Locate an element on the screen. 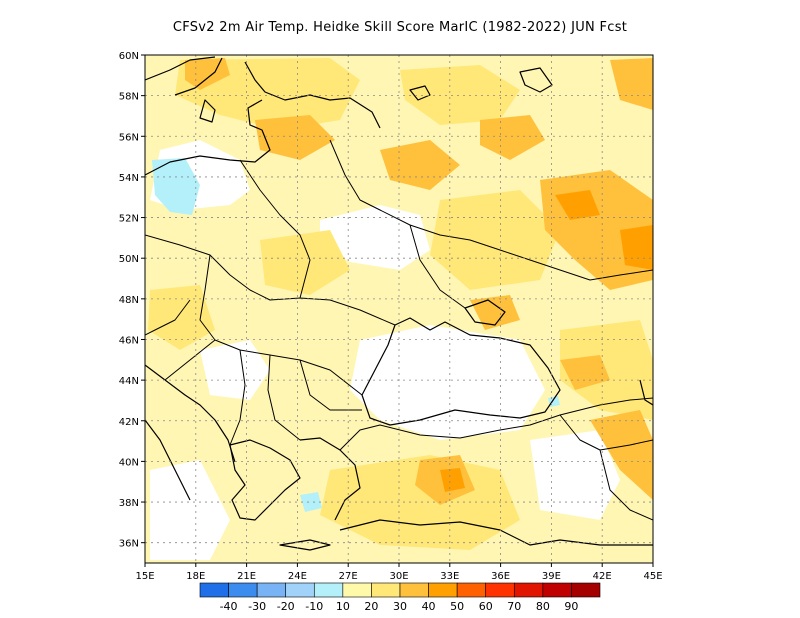 The height and width of the screenshot is (618, 800). y-tick-label: 48N is located at coordinates (129, 300).